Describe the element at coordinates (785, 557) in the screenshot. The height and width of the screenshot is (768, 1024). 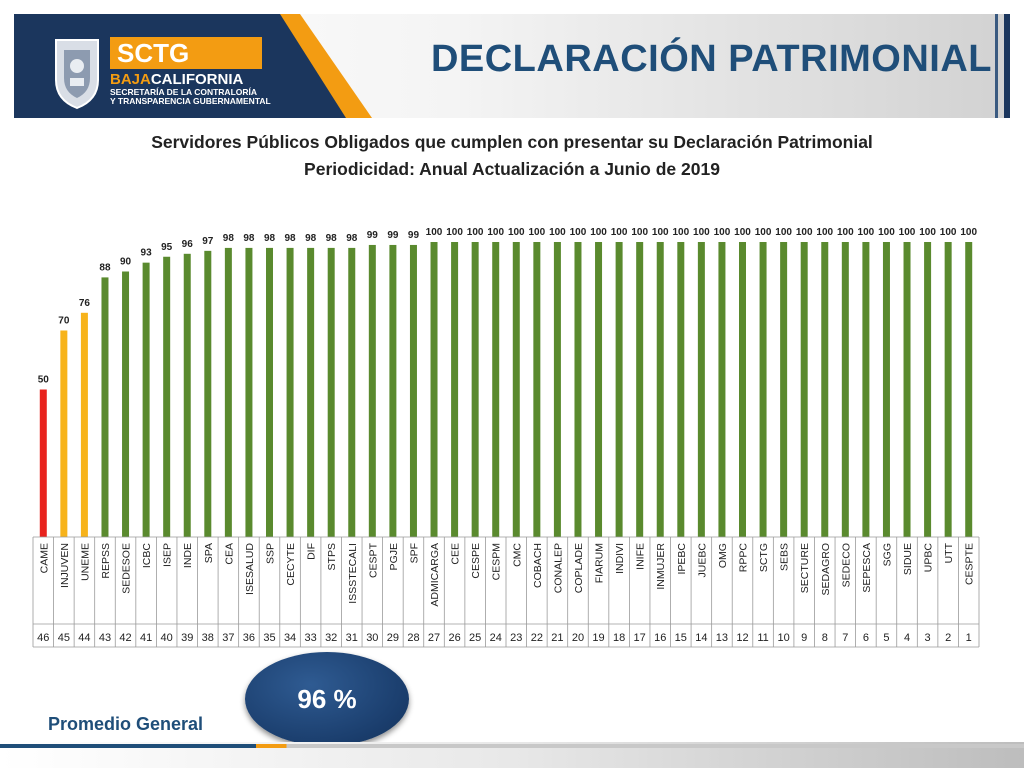
I see `category-label-sebs: SEBS` at that location.